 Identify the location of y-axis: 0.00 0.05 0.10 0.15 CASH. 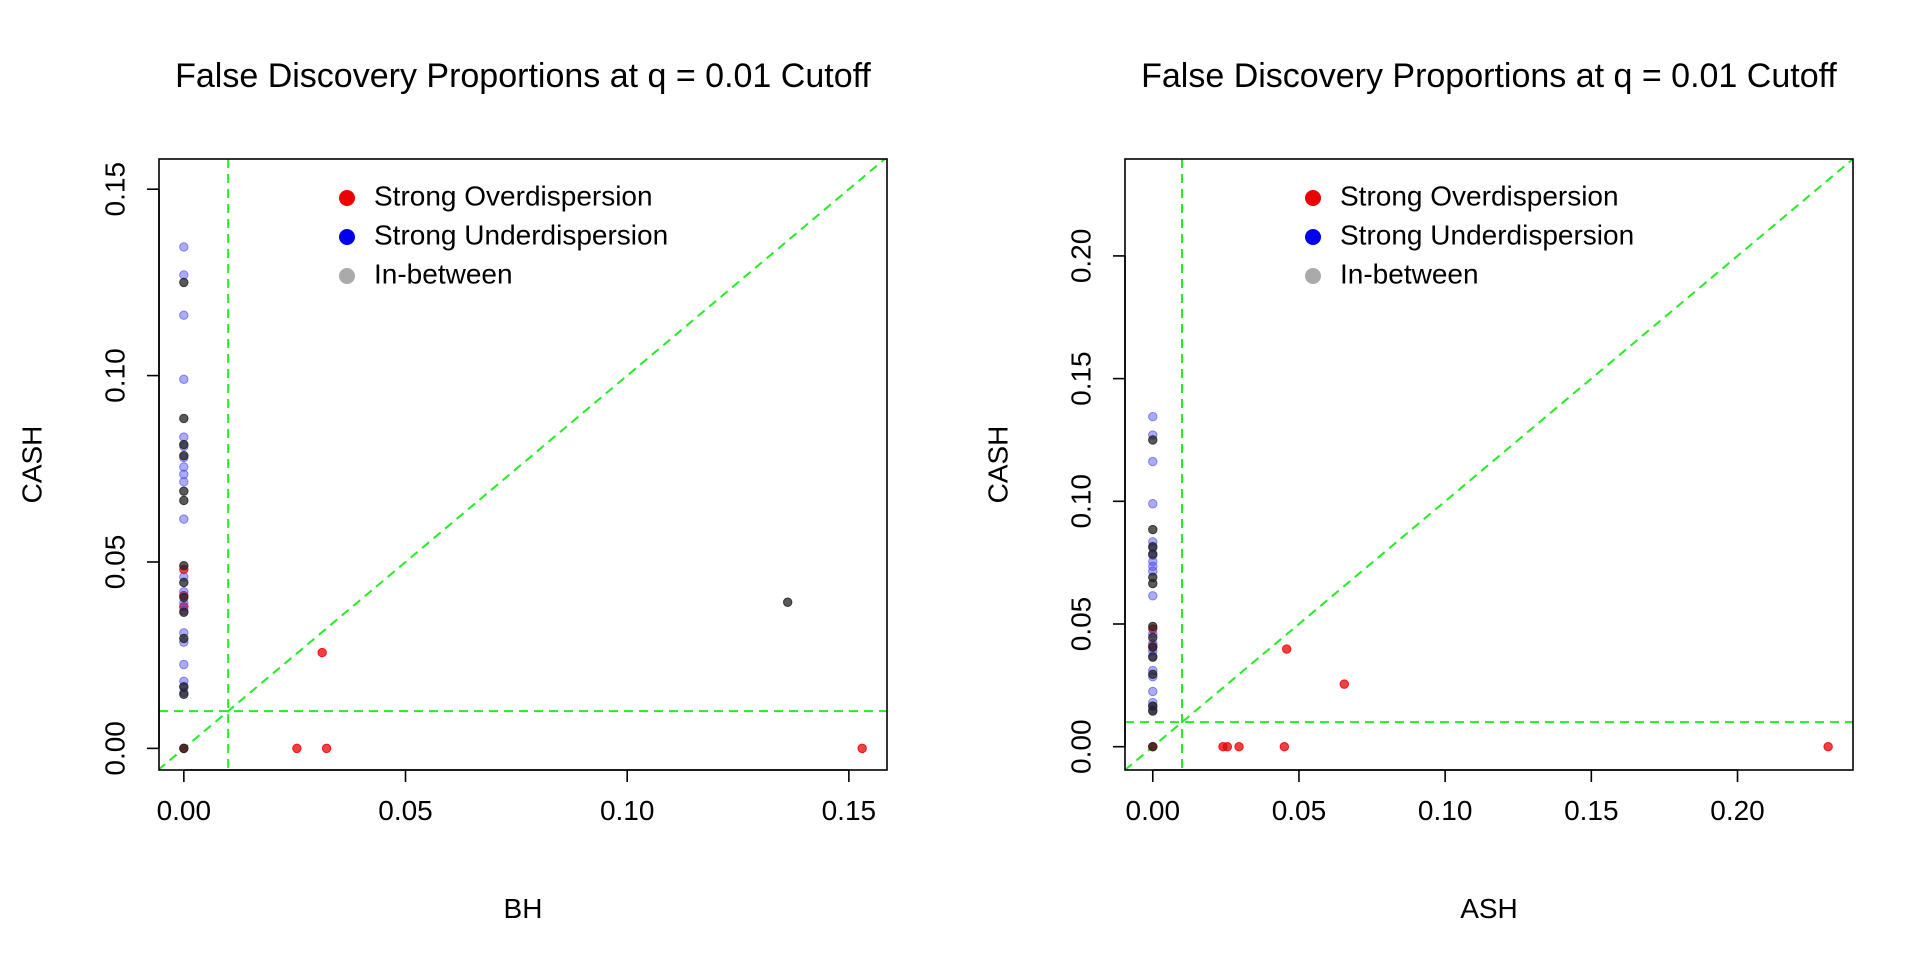
(88, 469).